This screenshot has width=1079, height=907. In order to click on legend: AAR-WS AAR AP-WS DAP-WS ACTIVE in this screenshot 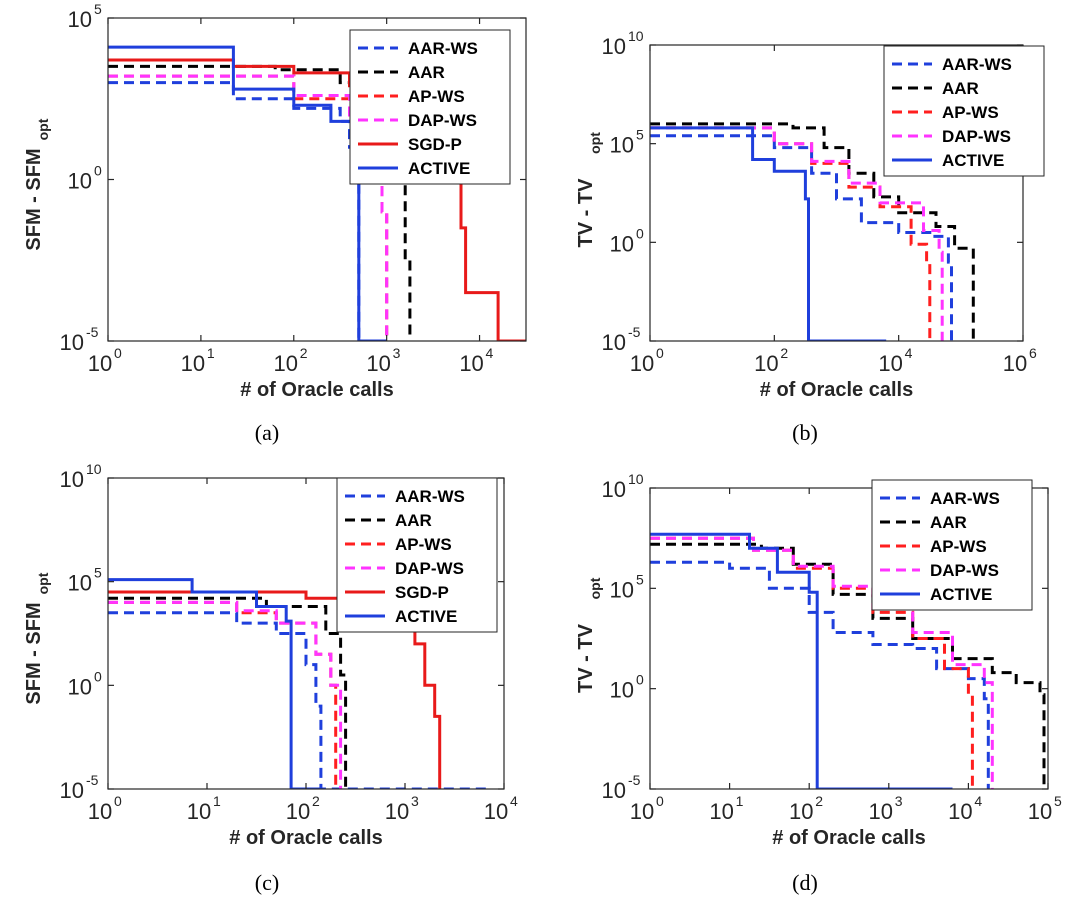, I will do `click(952, 545)`.